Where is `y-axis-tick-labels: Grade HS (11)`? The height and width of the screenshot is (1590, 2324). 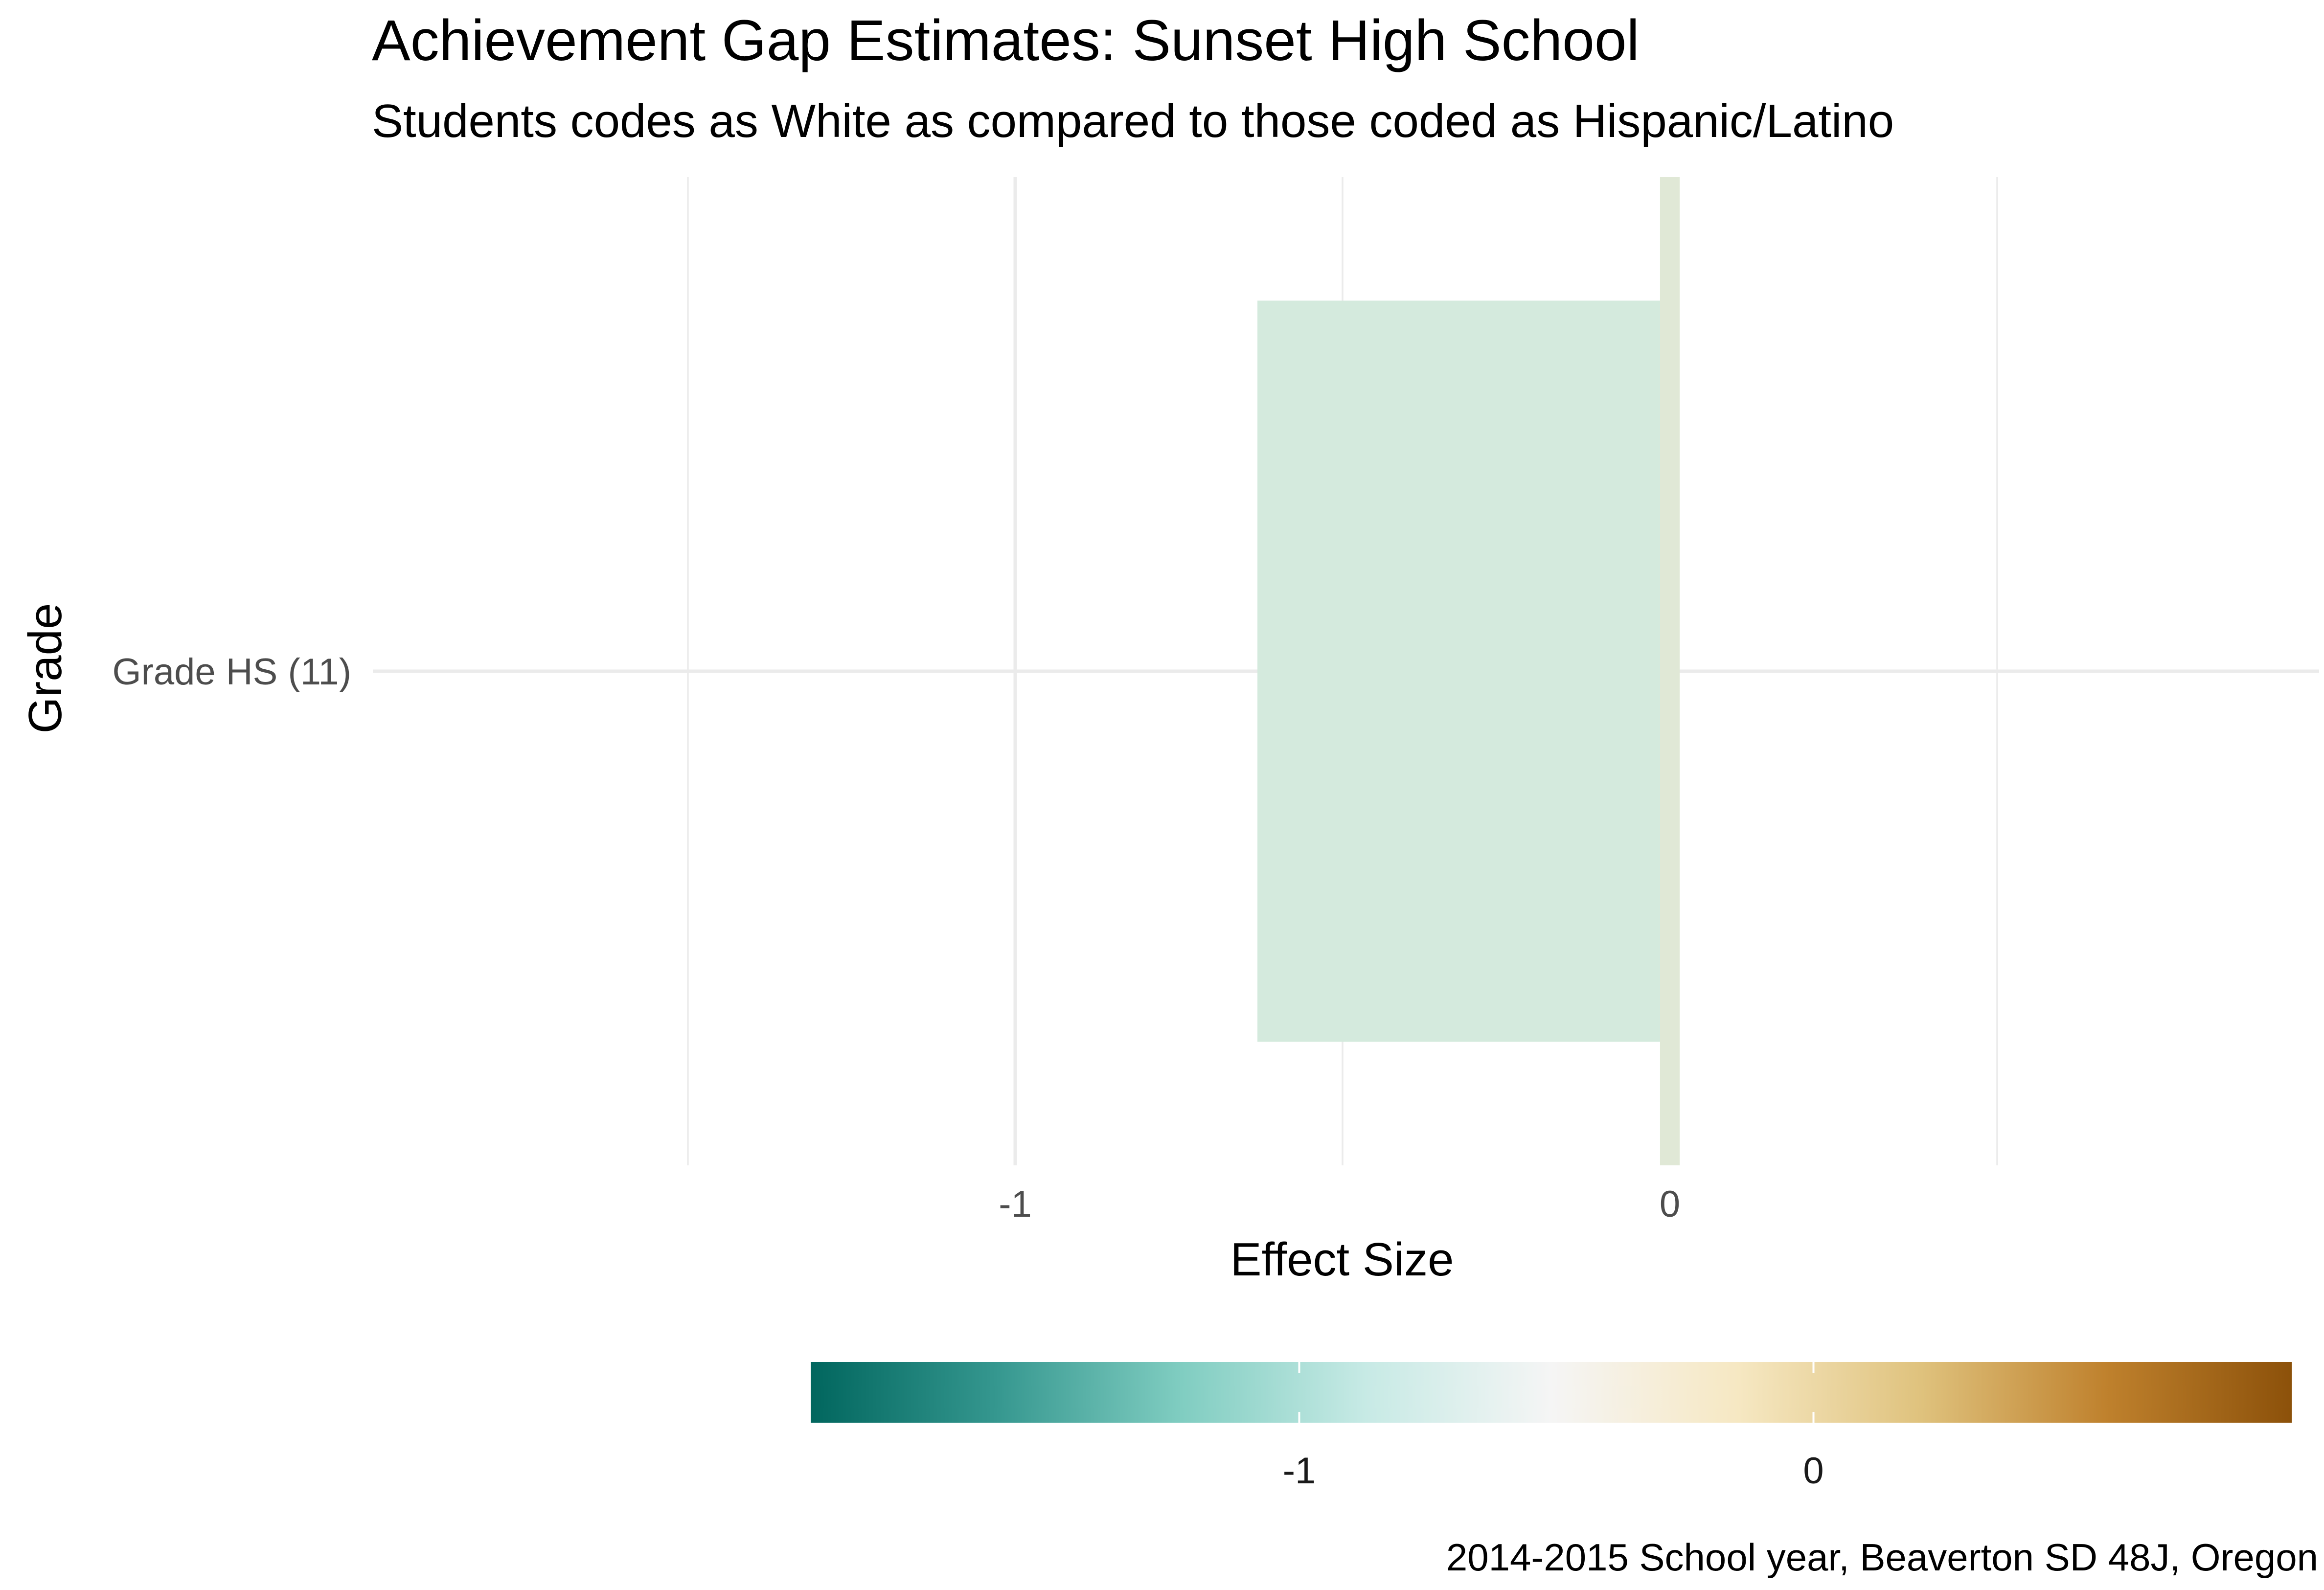
y-axis-tick-labels: Grade HS (11) is located at coordinates (232, 672).